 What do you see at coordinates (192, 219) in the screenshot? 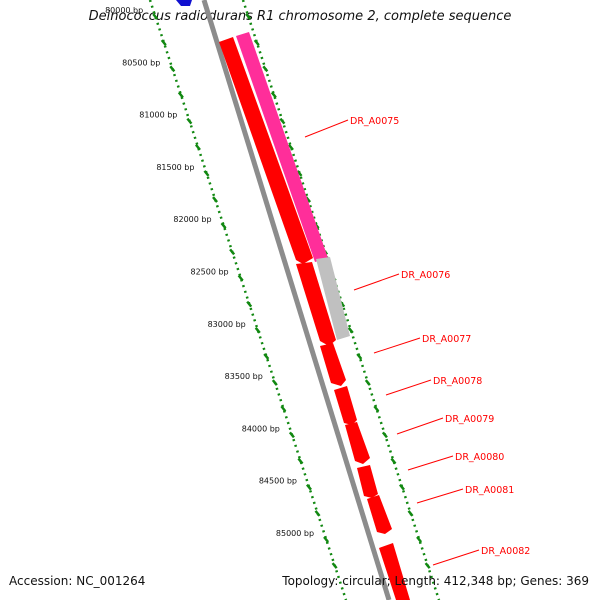
I see `tick-label: 82000 bp` at bounding box center [192, 219].